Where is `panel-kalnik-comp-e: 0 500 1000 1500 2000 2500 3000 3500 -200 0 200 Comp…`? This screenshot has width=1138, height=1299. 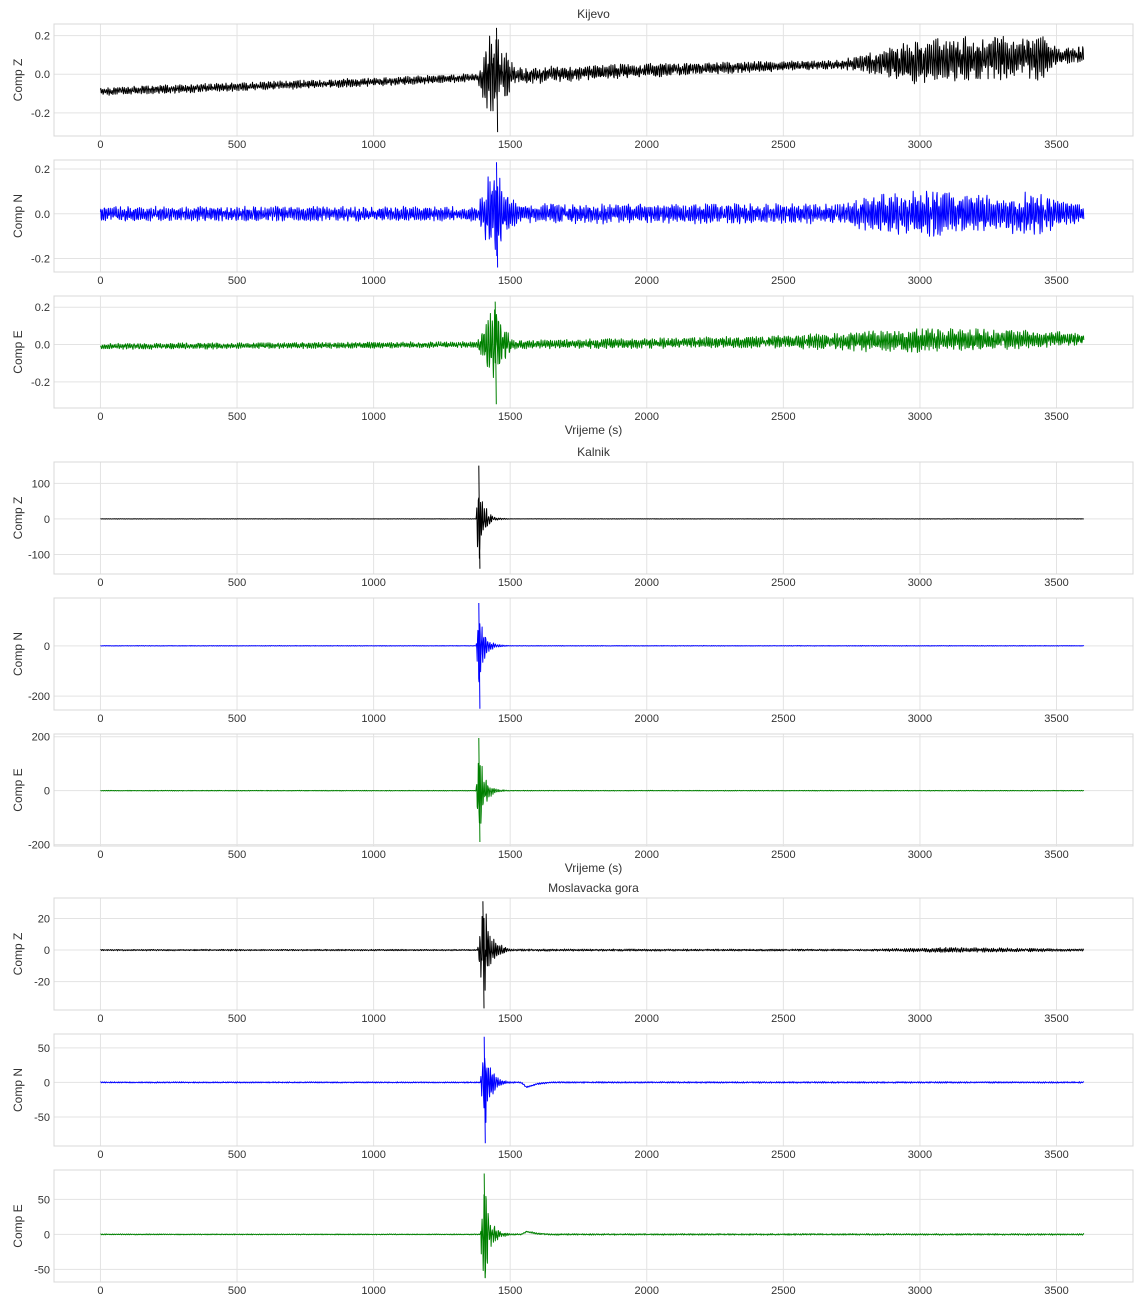
panel-kalnik-comp-e: 0 500 1000 1500 2000 2500 3000 3500 -200 0 200 Comp… is located at coordinates (572, 803).